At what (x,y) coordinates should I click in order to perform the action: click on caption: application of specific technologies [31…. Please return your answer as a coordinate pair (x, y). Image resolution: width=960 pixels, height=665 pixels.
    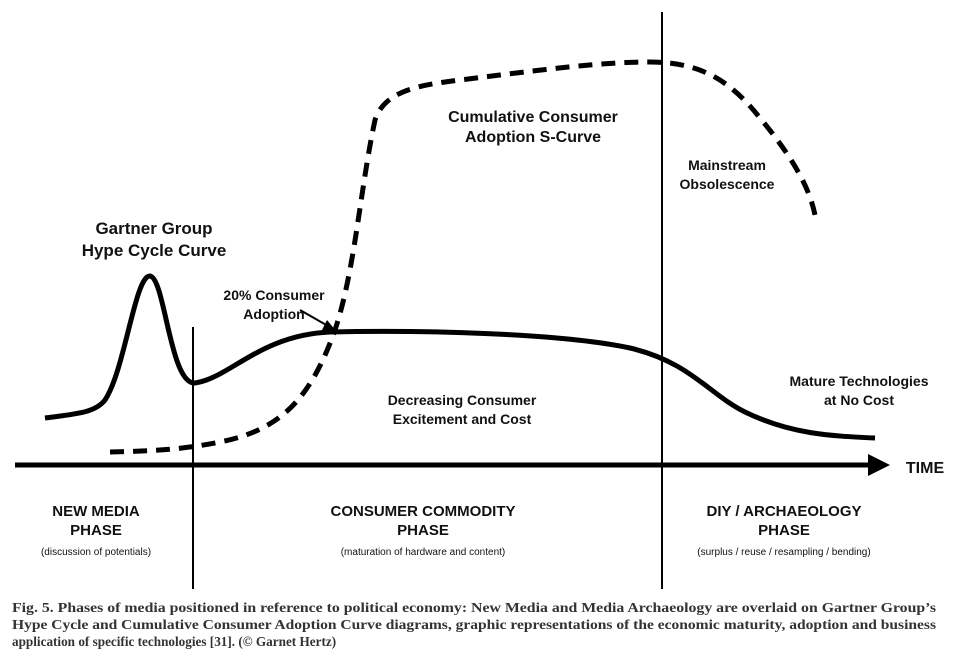
    Looking at the image, I should click on (174, 641).